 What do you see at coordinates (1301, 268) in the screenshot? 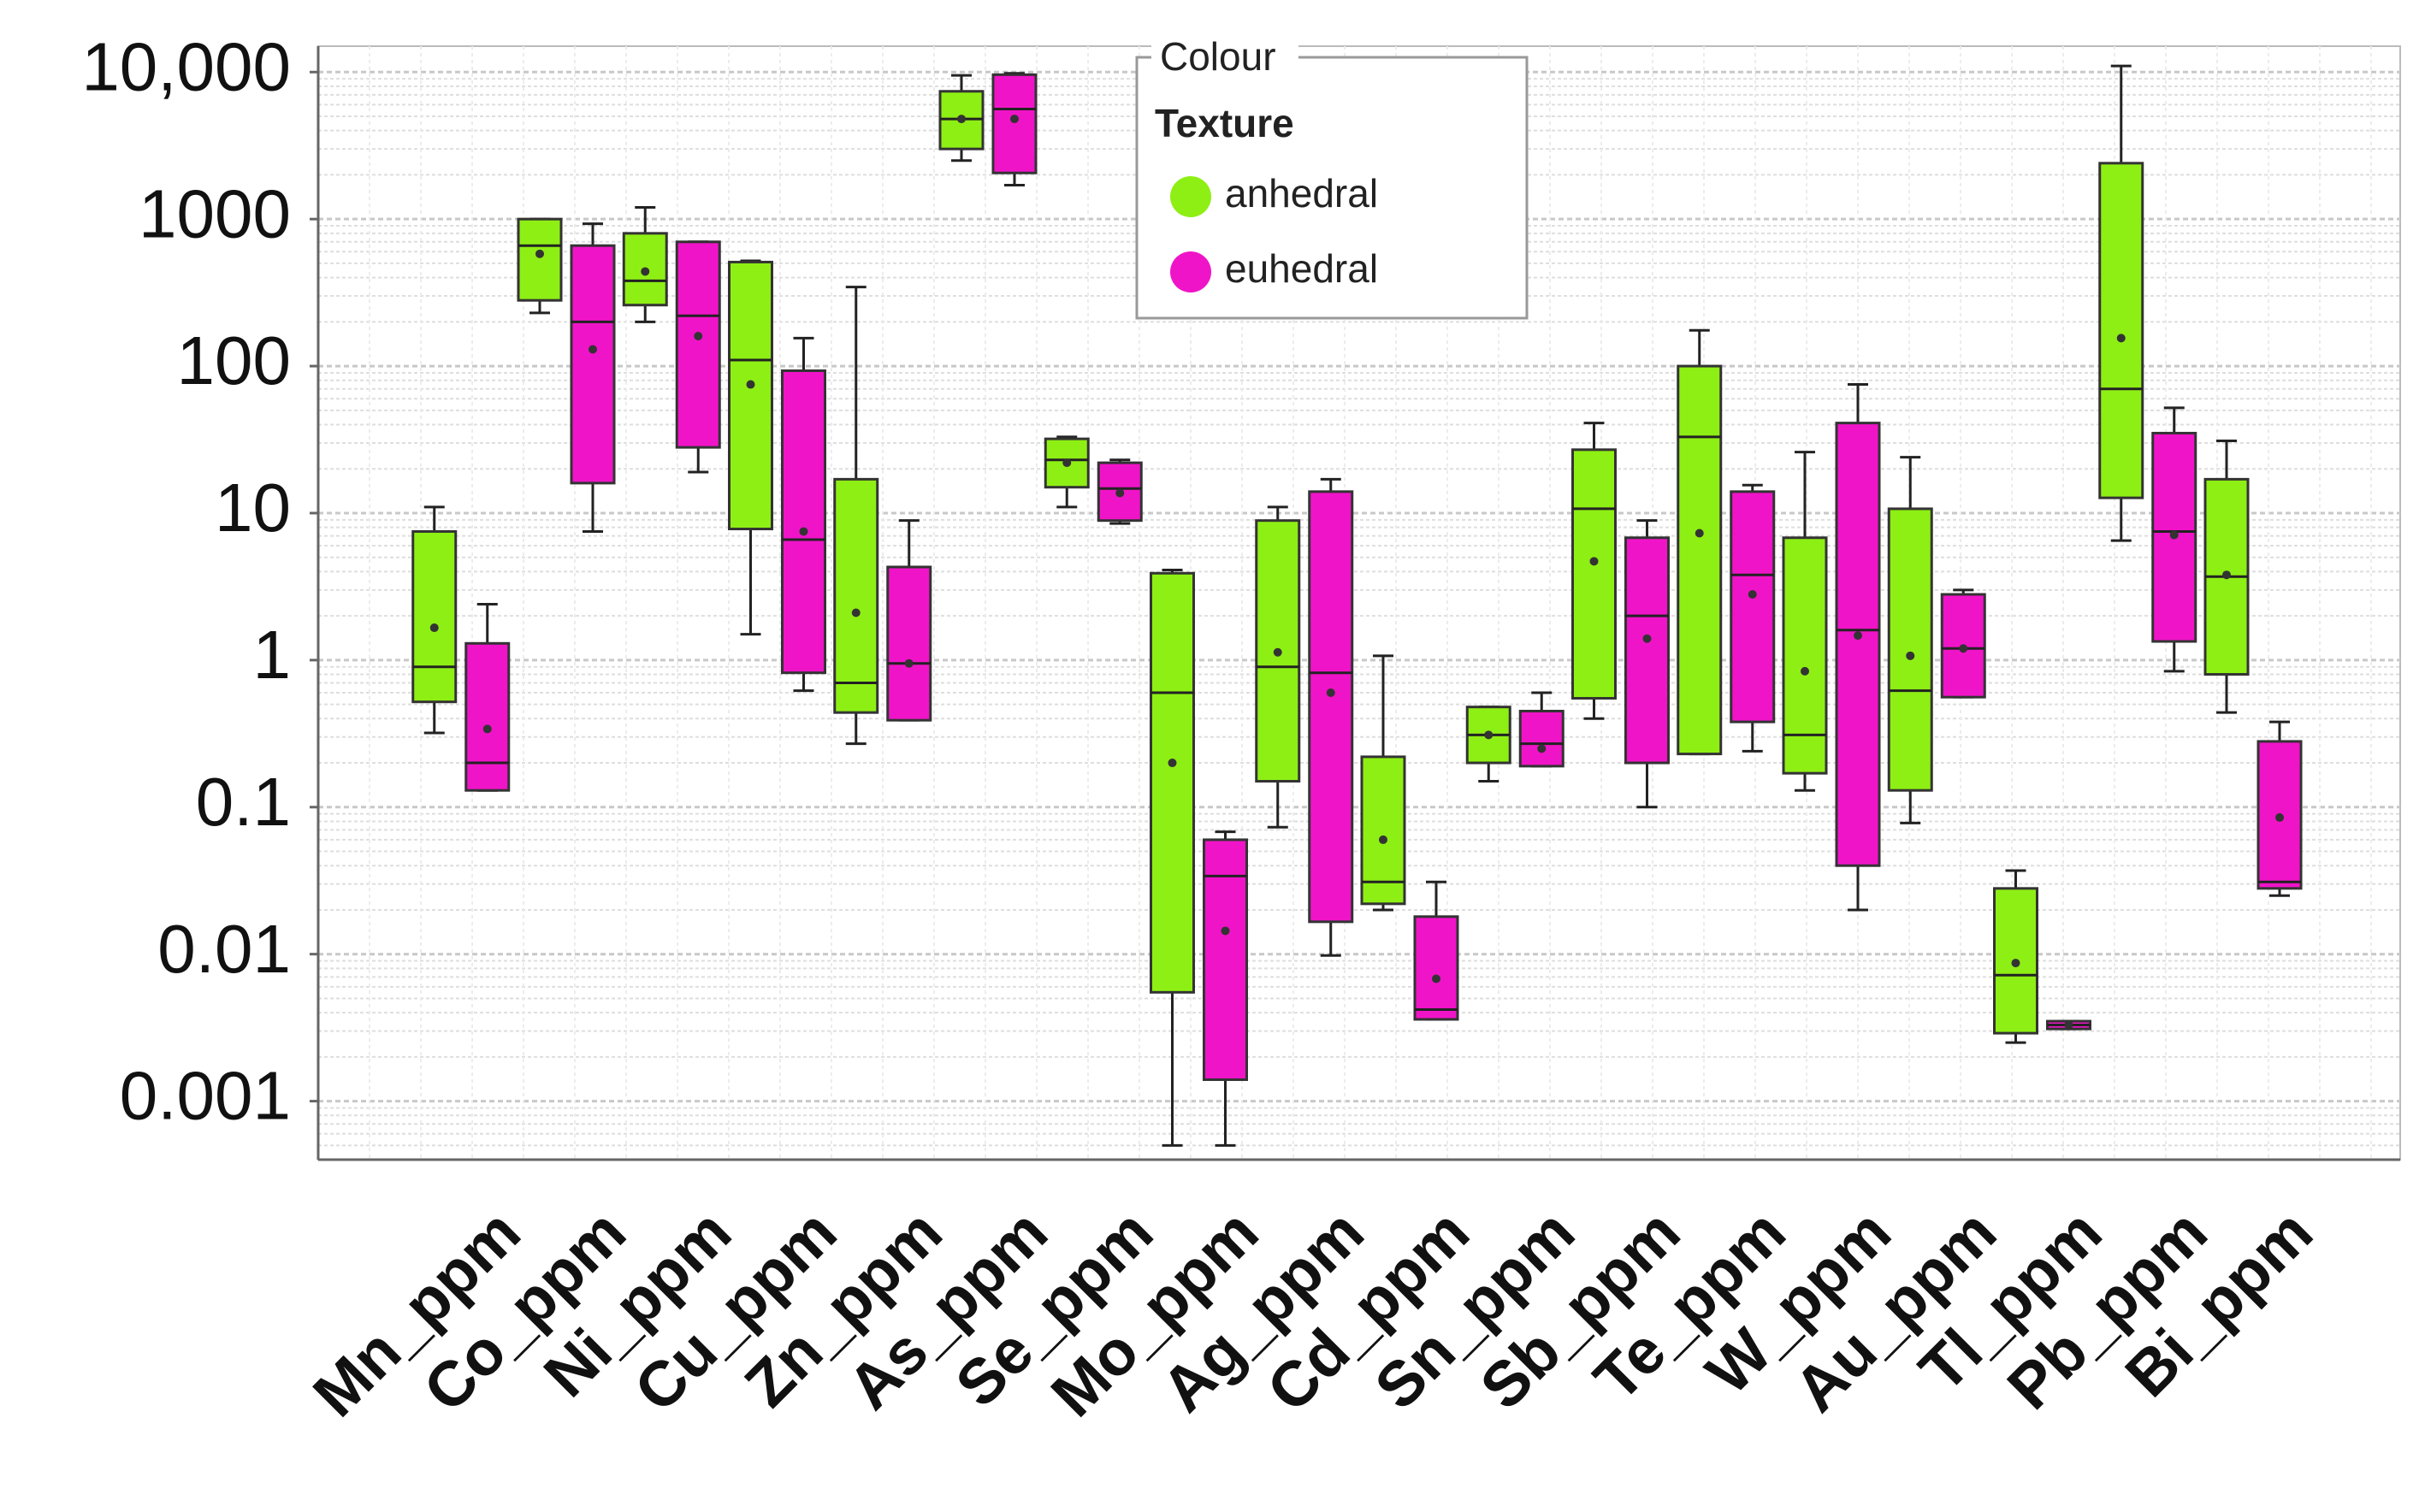
I see `legend-label: euhedral` at bounding box center [1301, 268].